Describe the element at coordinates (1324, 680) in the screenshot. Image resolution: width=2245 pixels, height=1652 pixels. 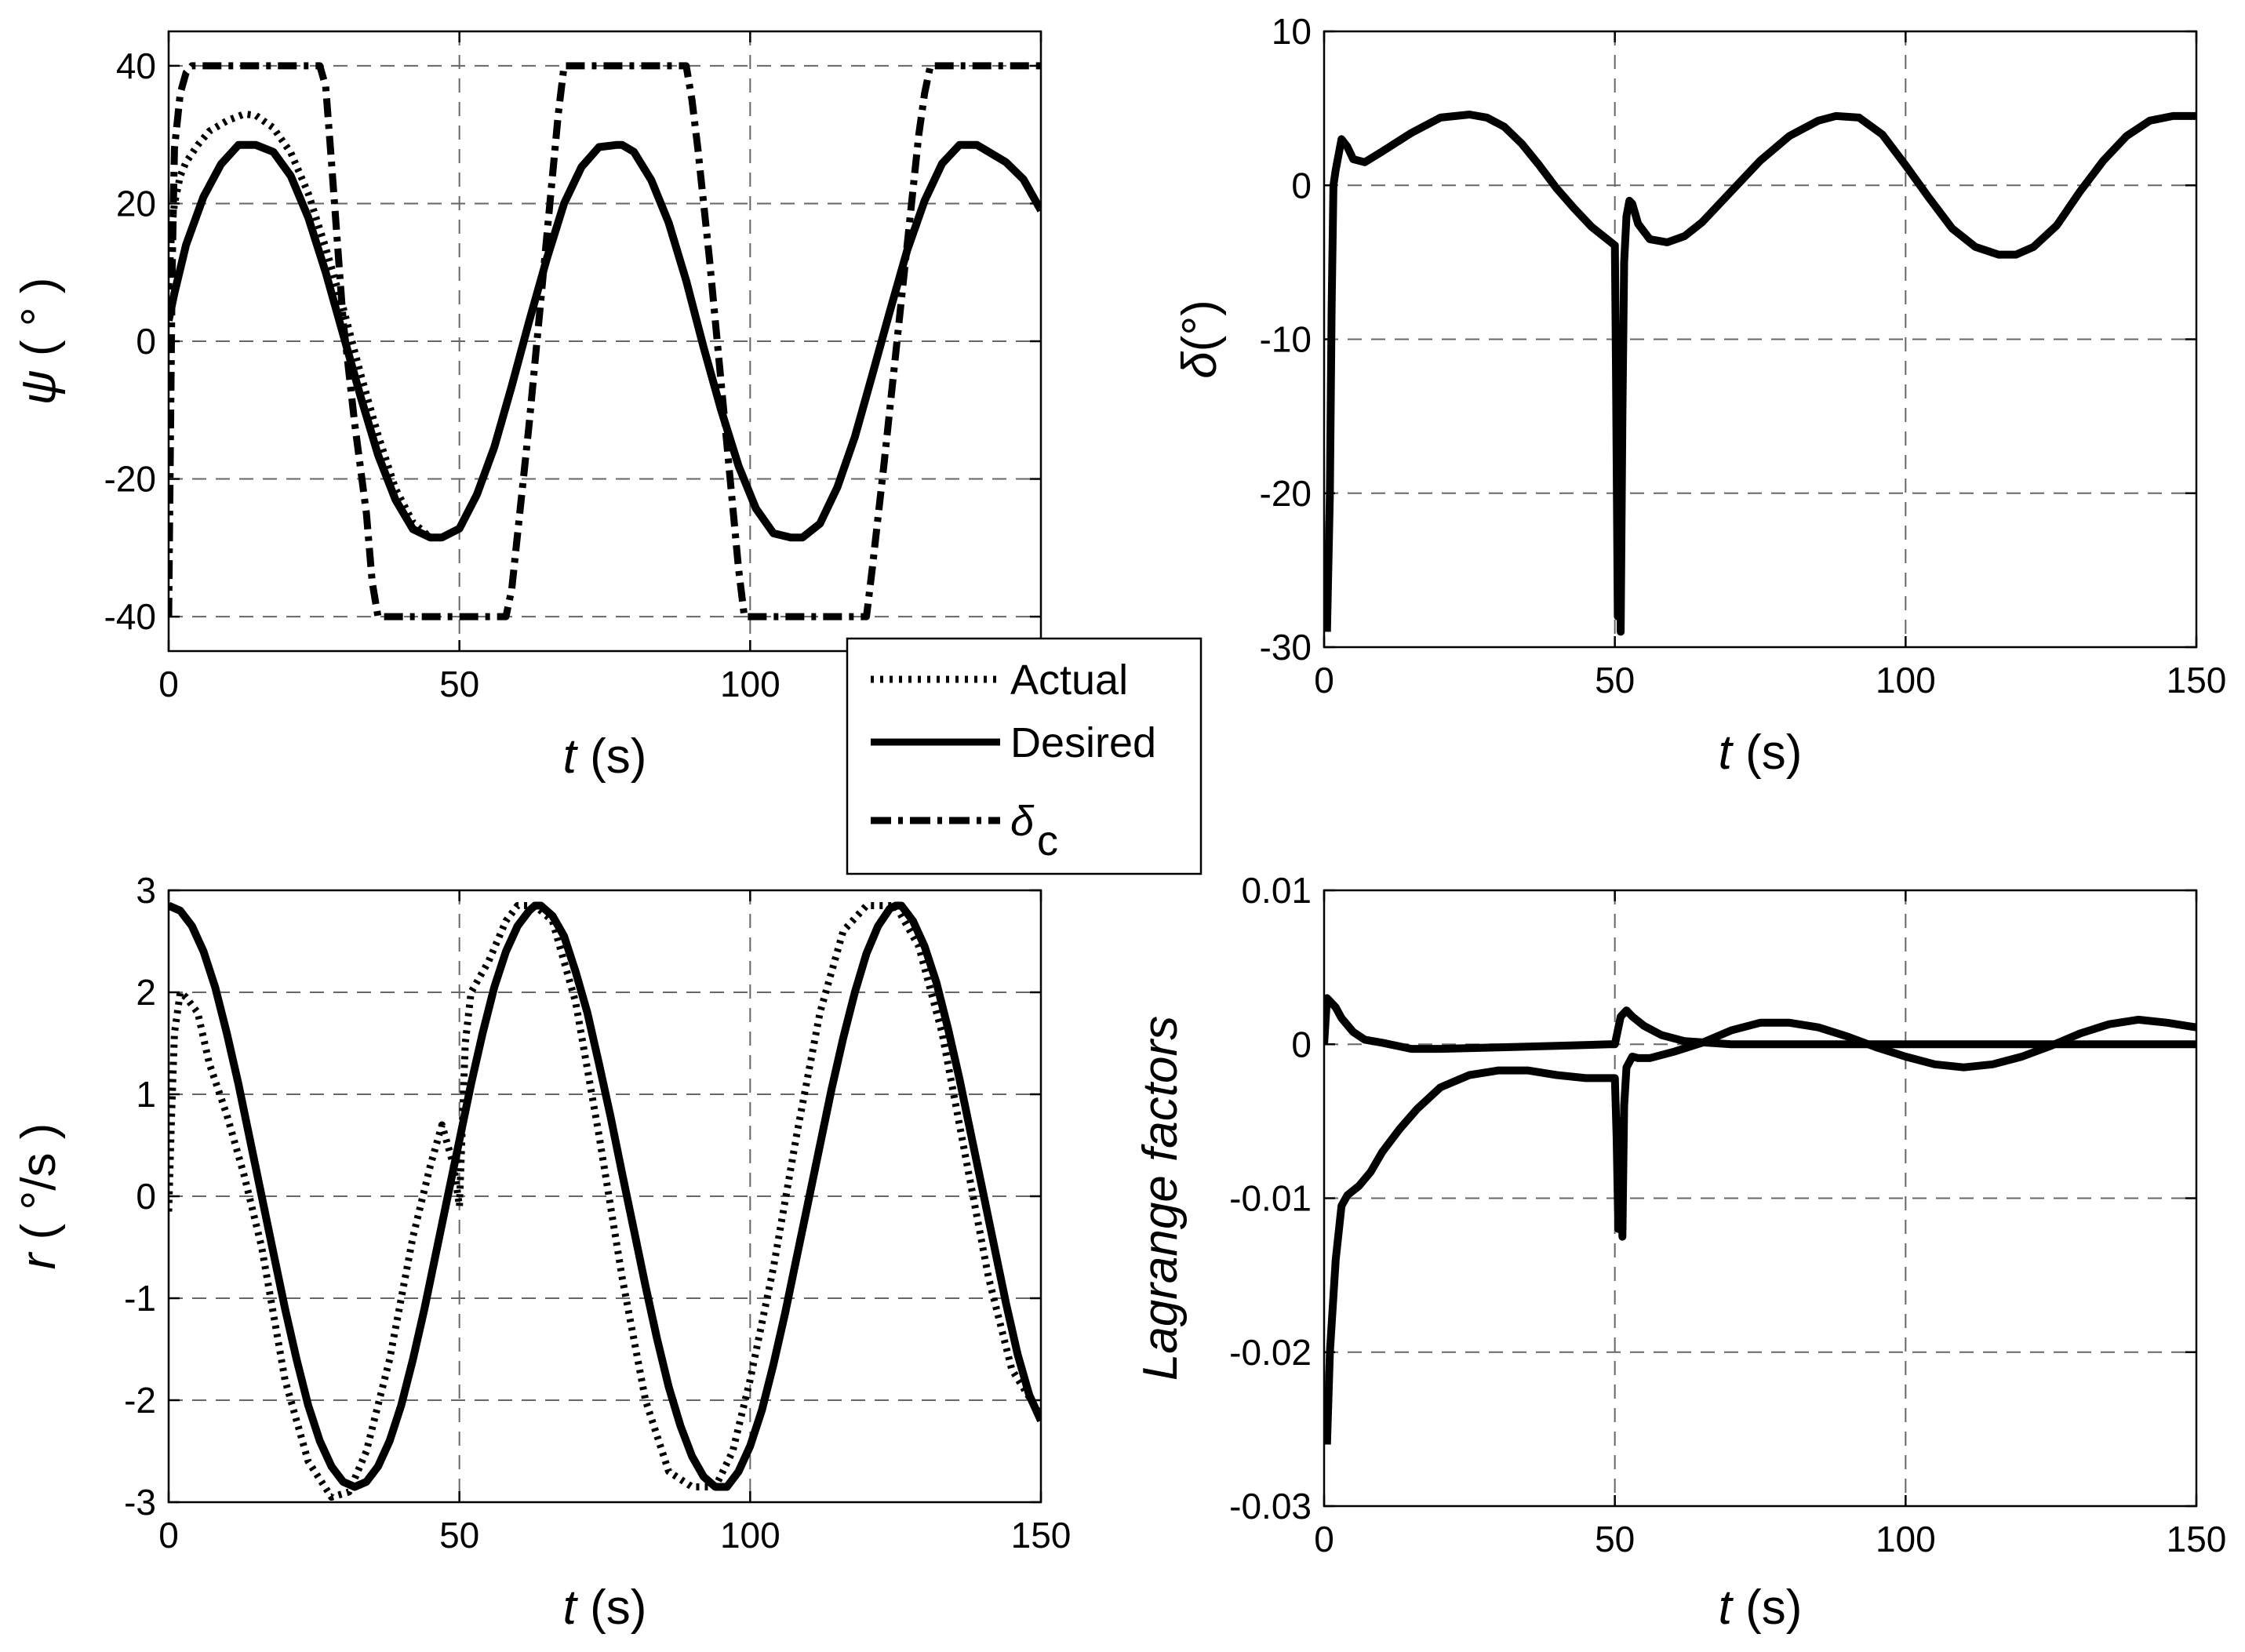
I see `delta-x-tick-label: 0` at that location.